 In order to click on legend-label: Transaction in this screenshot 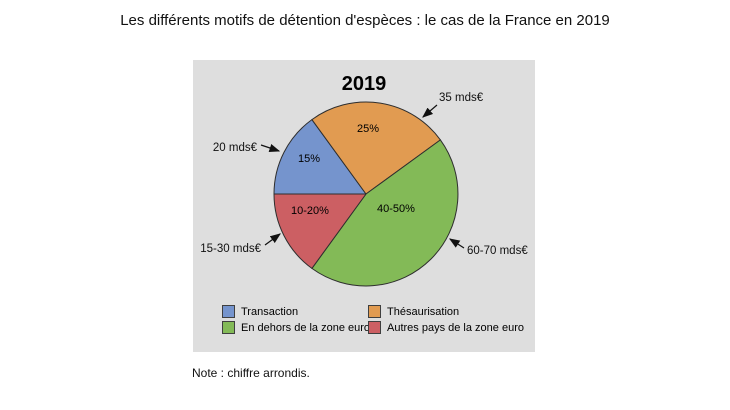, I will do `click(270, 311)`.